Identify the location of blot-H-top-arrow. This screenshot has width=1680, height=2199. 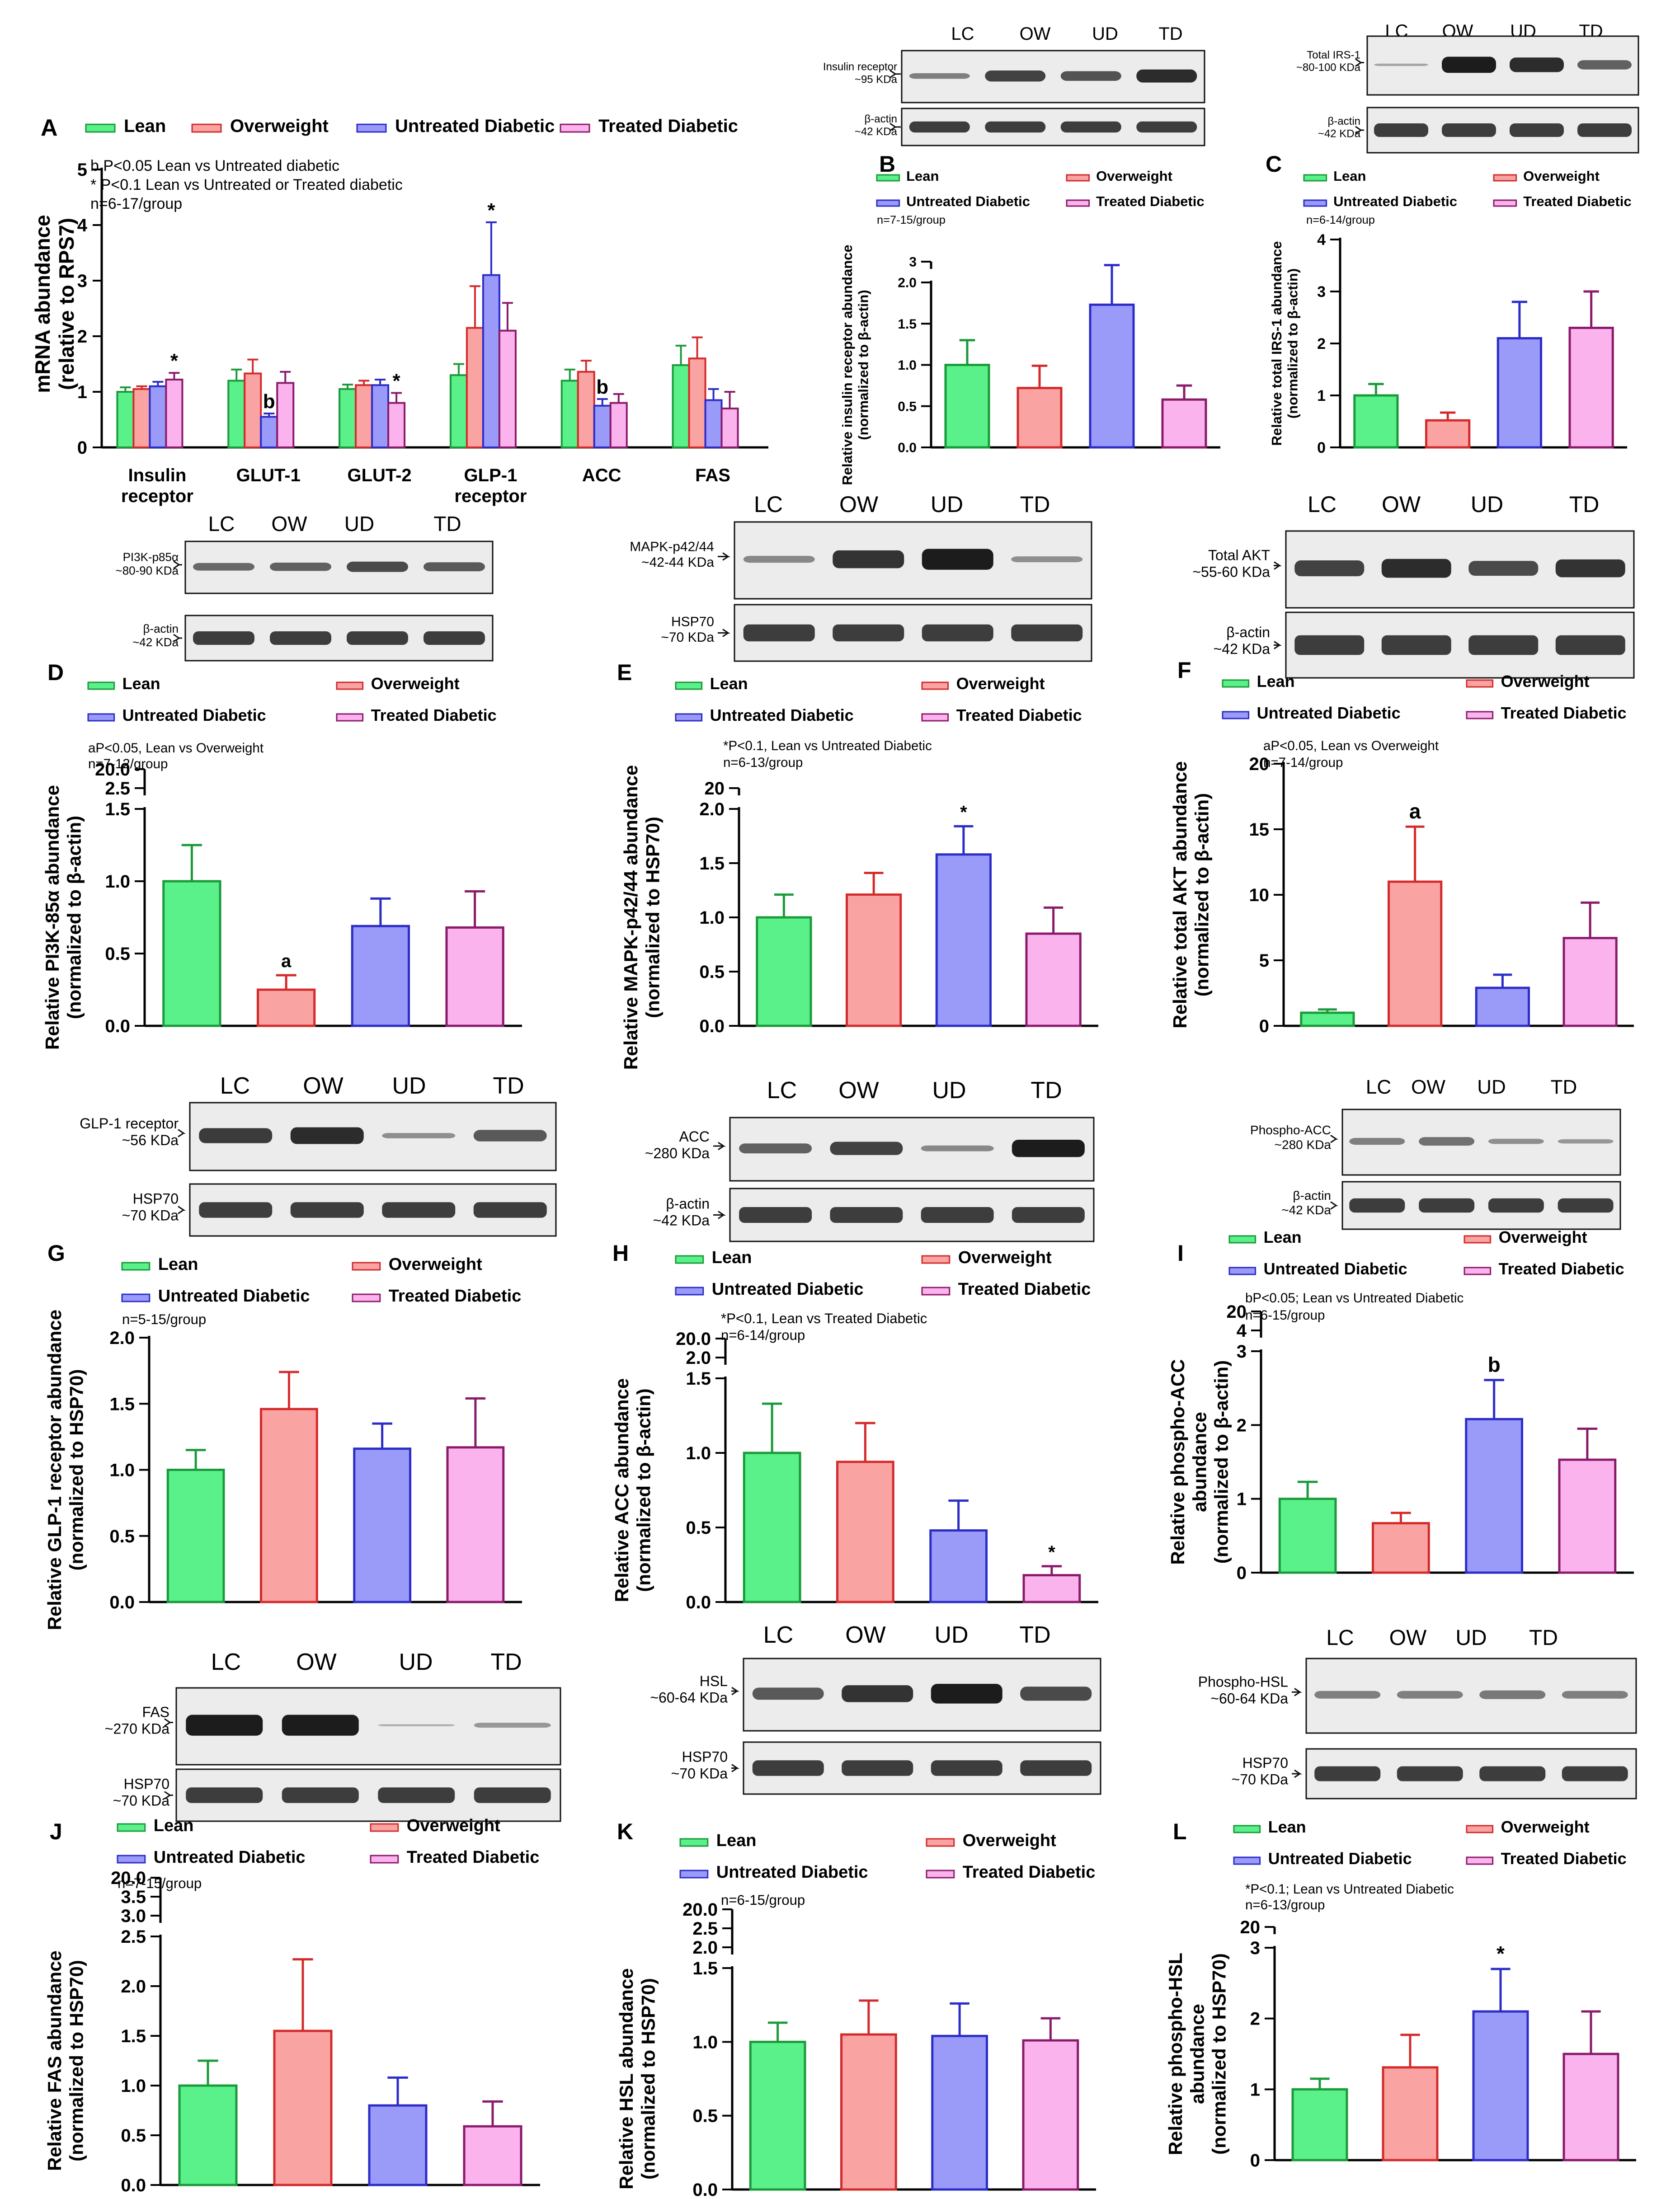
(719, 1146).